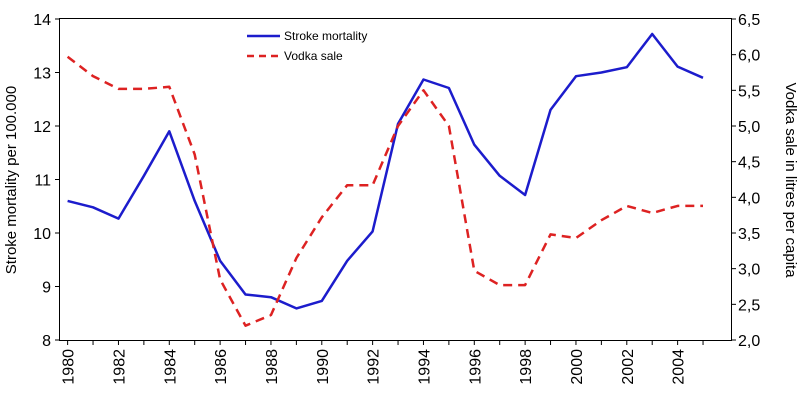 The height and width of the screenshot is (409, 799). I want to click on y-tick-label-left: 12, so click(42, 127).